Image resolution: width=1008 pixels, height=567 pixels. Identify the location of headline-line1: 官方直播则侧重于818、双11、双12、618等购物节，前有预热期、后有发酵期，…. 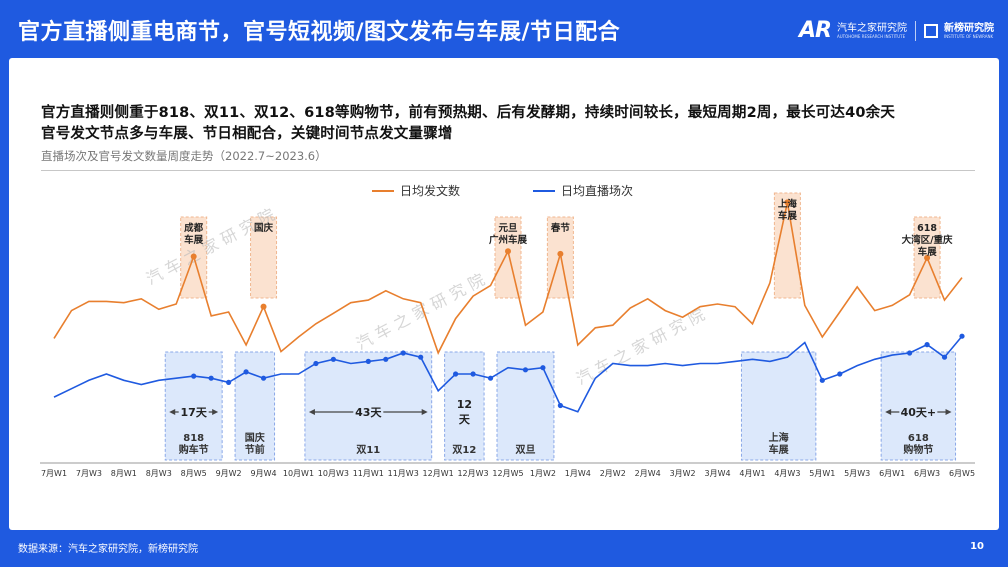
(468, 113).